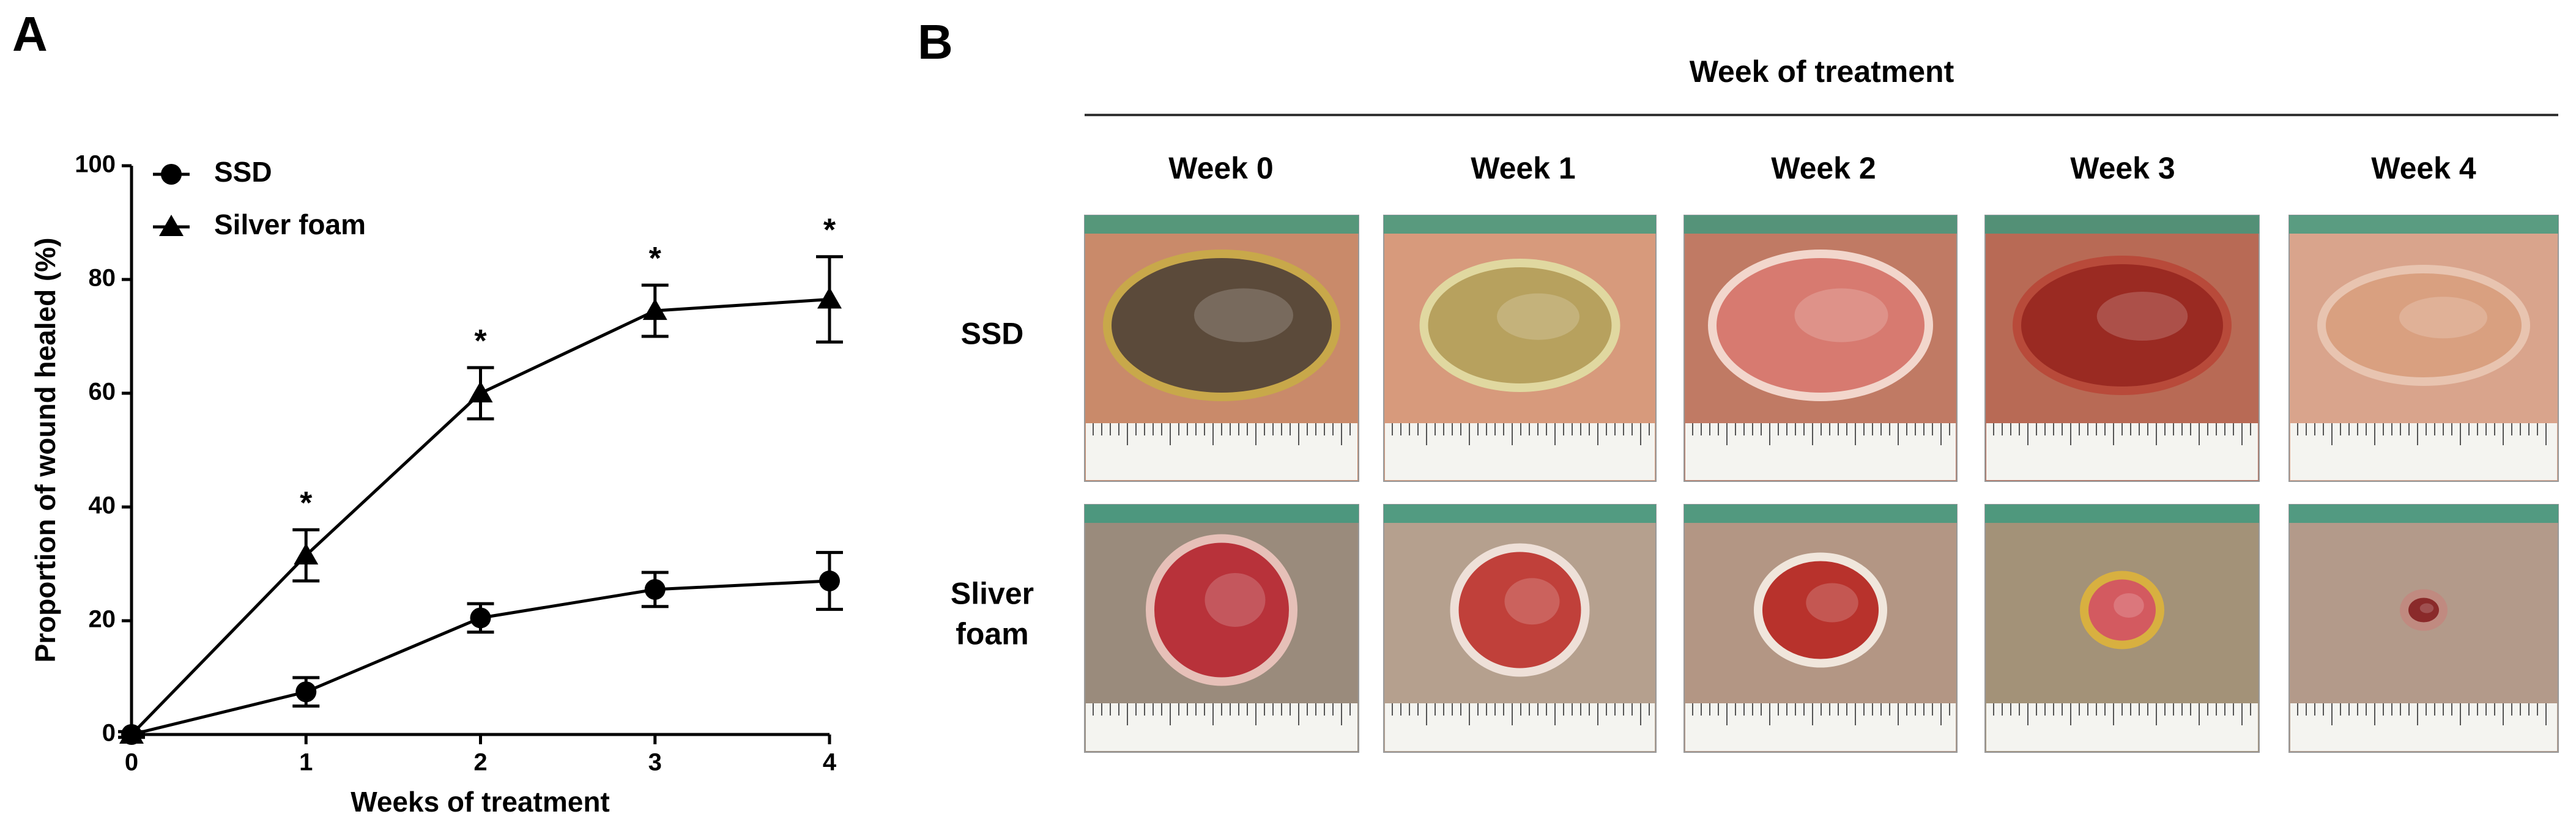 The image size is (2576, 825). What do you see at coordinates (131, 763) in the screenshot?
I see `x-tick-label: 0` at bounding box center [131, 763].